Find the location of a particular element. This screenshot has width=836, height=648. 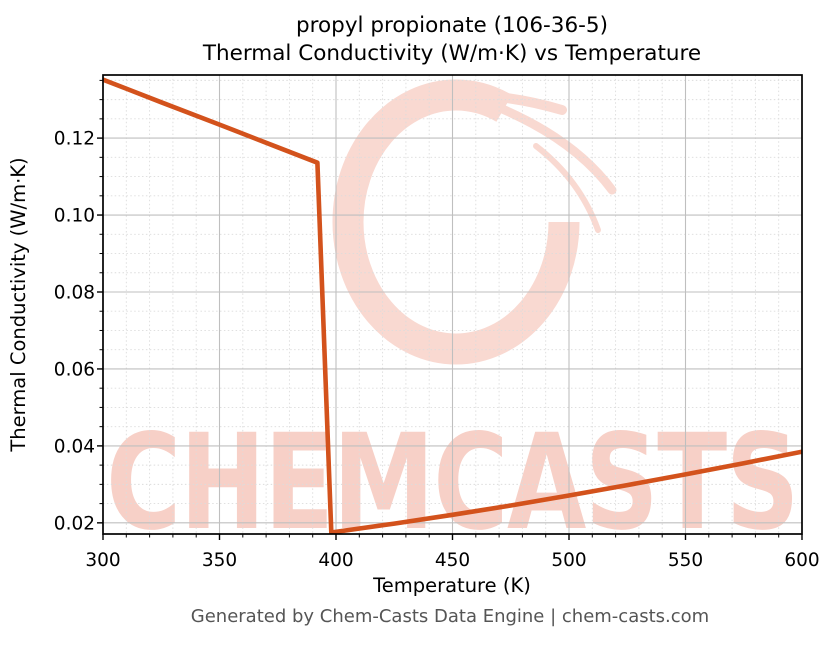

x-tick-label: 450 is located at coordinates (452, 560).